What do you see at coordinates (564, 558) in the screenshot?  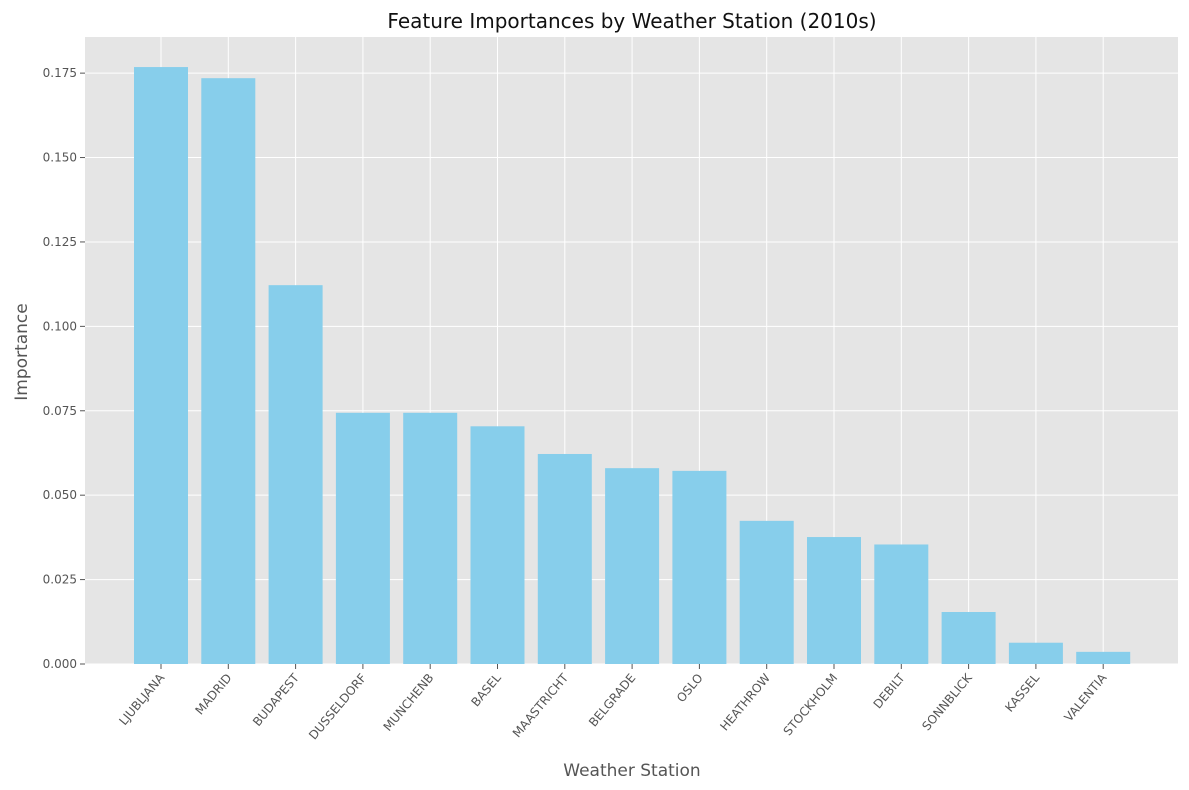 I see `bar-maastricht` at bounding box center [564, 558].